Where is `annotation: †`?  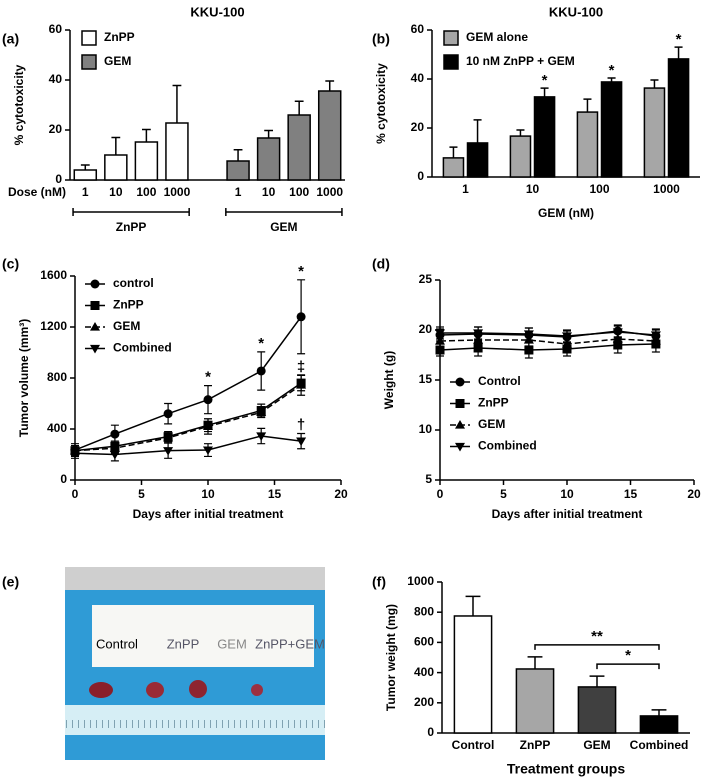 annotation: † is located at coordinates (301, 424).